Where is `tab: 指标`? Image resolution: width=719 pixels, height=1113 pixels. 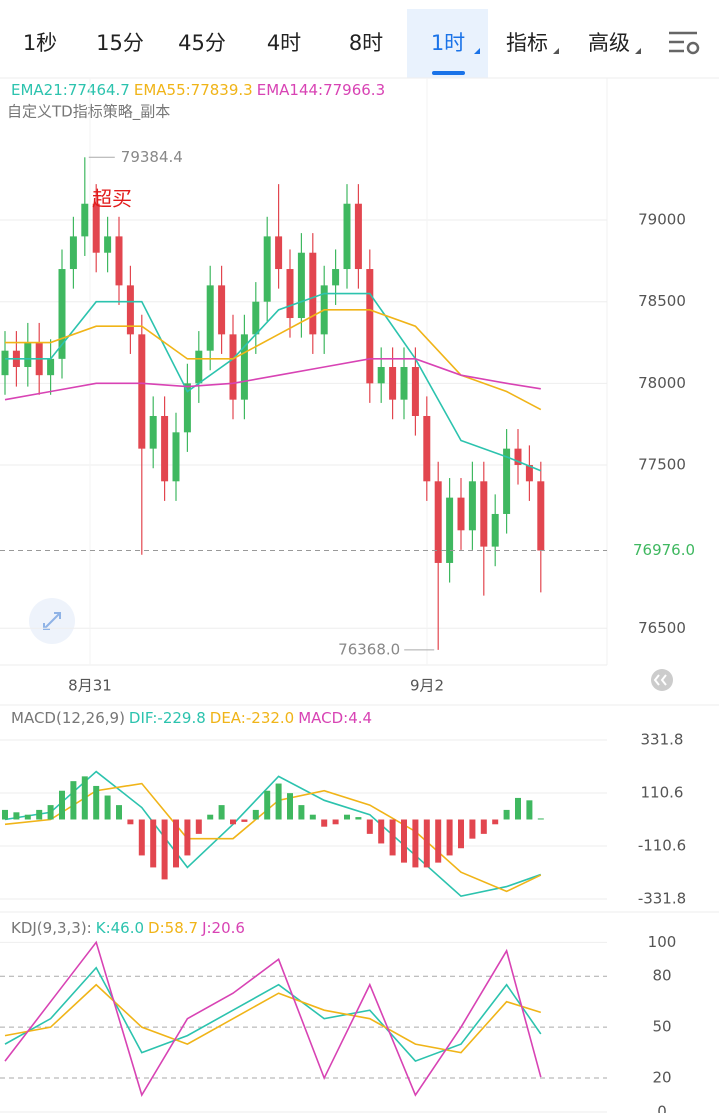
tab: 指标 is located at coordinates (527, 43).